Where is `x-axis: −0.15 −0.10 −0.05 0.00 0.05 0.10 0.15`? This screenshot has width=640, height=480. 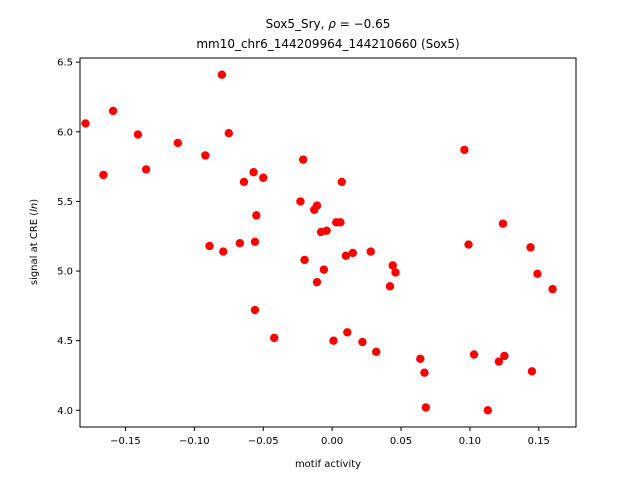
x-axis: −0.15 −0.10 −0.05 0.00 0.05 0.10 0.15 is located at coordinates (330, 437).